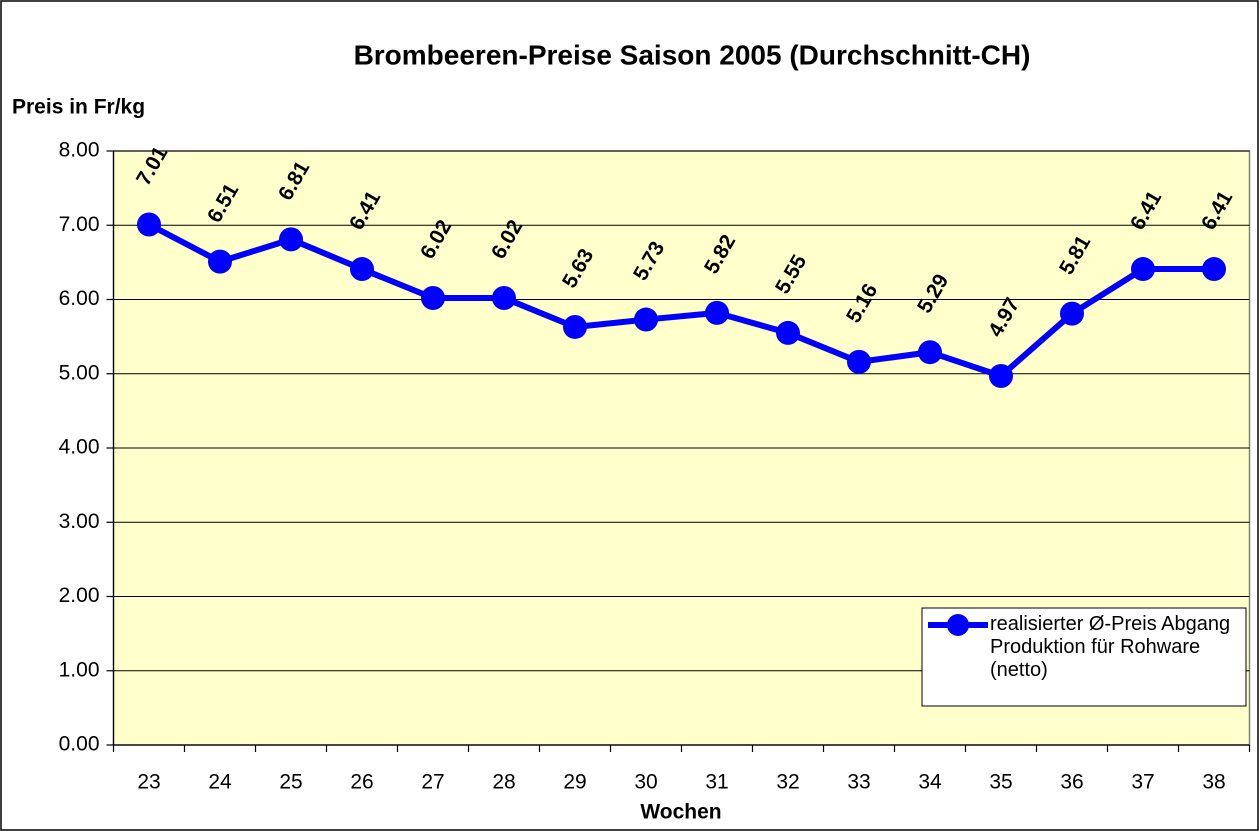 The height and width of the screenshot is (831, 1259). I want to click on y-tick-label: 6.00, so click(79, 298).